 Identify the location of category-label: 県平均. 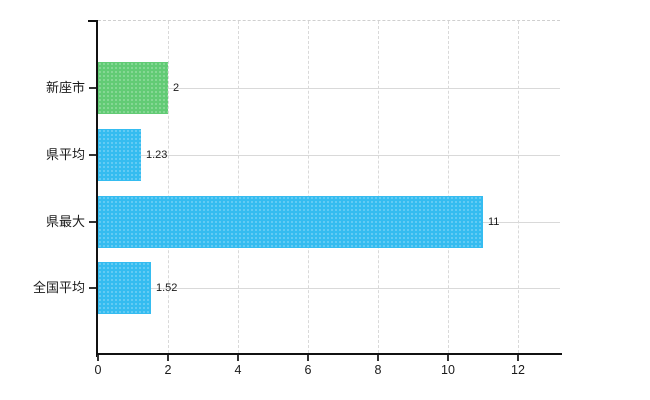
(65, 154).